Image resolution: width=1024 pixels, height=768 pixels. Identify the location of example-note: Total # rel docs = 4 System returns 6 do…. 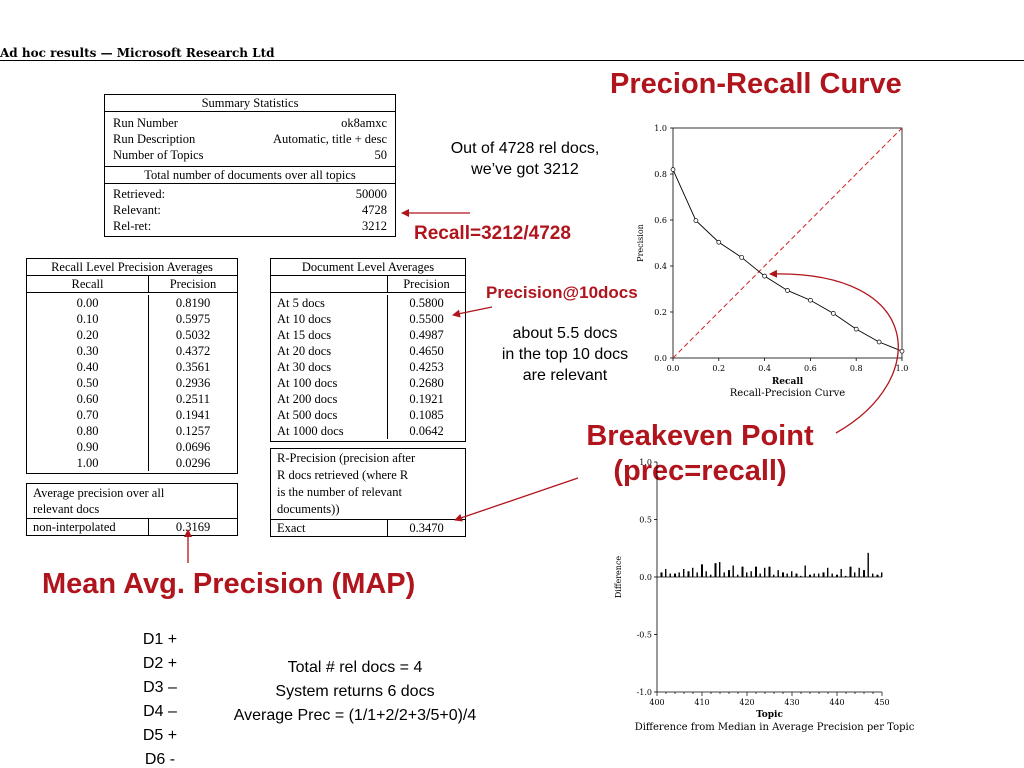
(355, 692).